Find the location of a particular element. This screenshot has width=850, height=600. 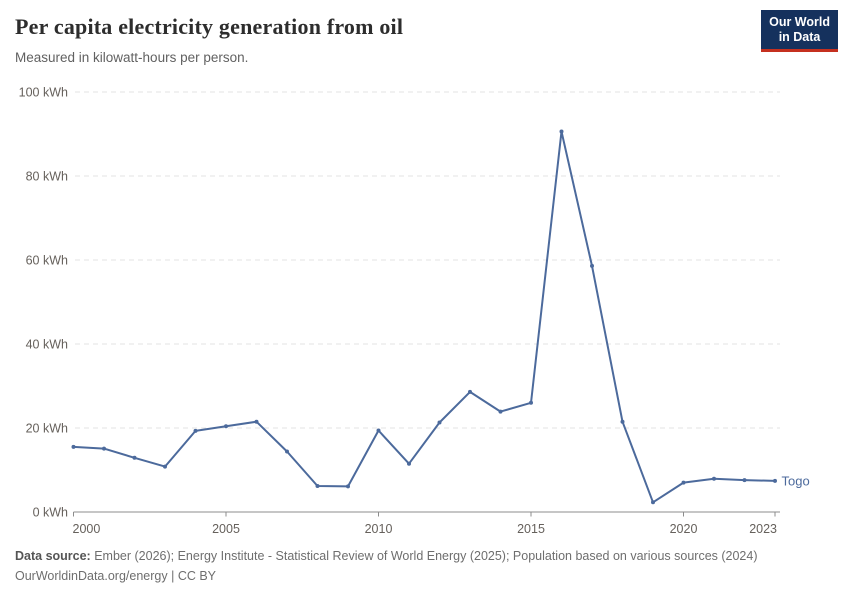

owid-logo: Our World in Data is located at coordinates (799, 31).